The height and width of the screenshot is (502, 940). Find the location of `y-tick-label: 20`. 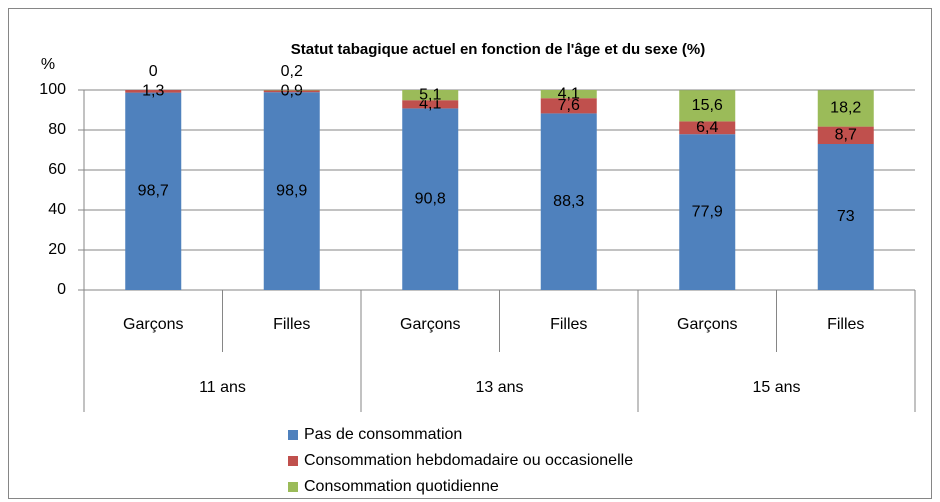

y-tick-label: 20 is located at coordinates (57, 249).